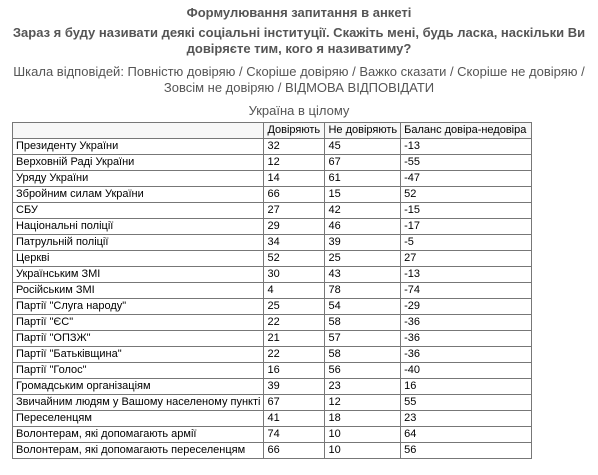 The width and height of the screenshot is (598, 475). What do you see at coordinates (294, 274) in the screenshot?
I see `cell-trust: 30` at bounding box center [294, 274].